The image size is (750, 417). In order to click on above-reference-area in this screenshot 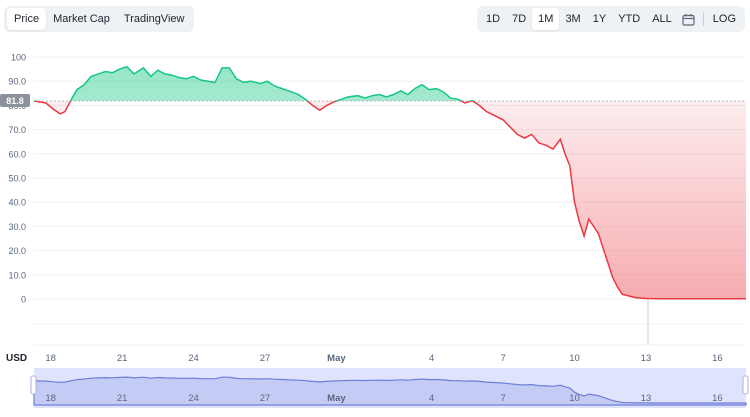, I will do `click(390, 84)`.